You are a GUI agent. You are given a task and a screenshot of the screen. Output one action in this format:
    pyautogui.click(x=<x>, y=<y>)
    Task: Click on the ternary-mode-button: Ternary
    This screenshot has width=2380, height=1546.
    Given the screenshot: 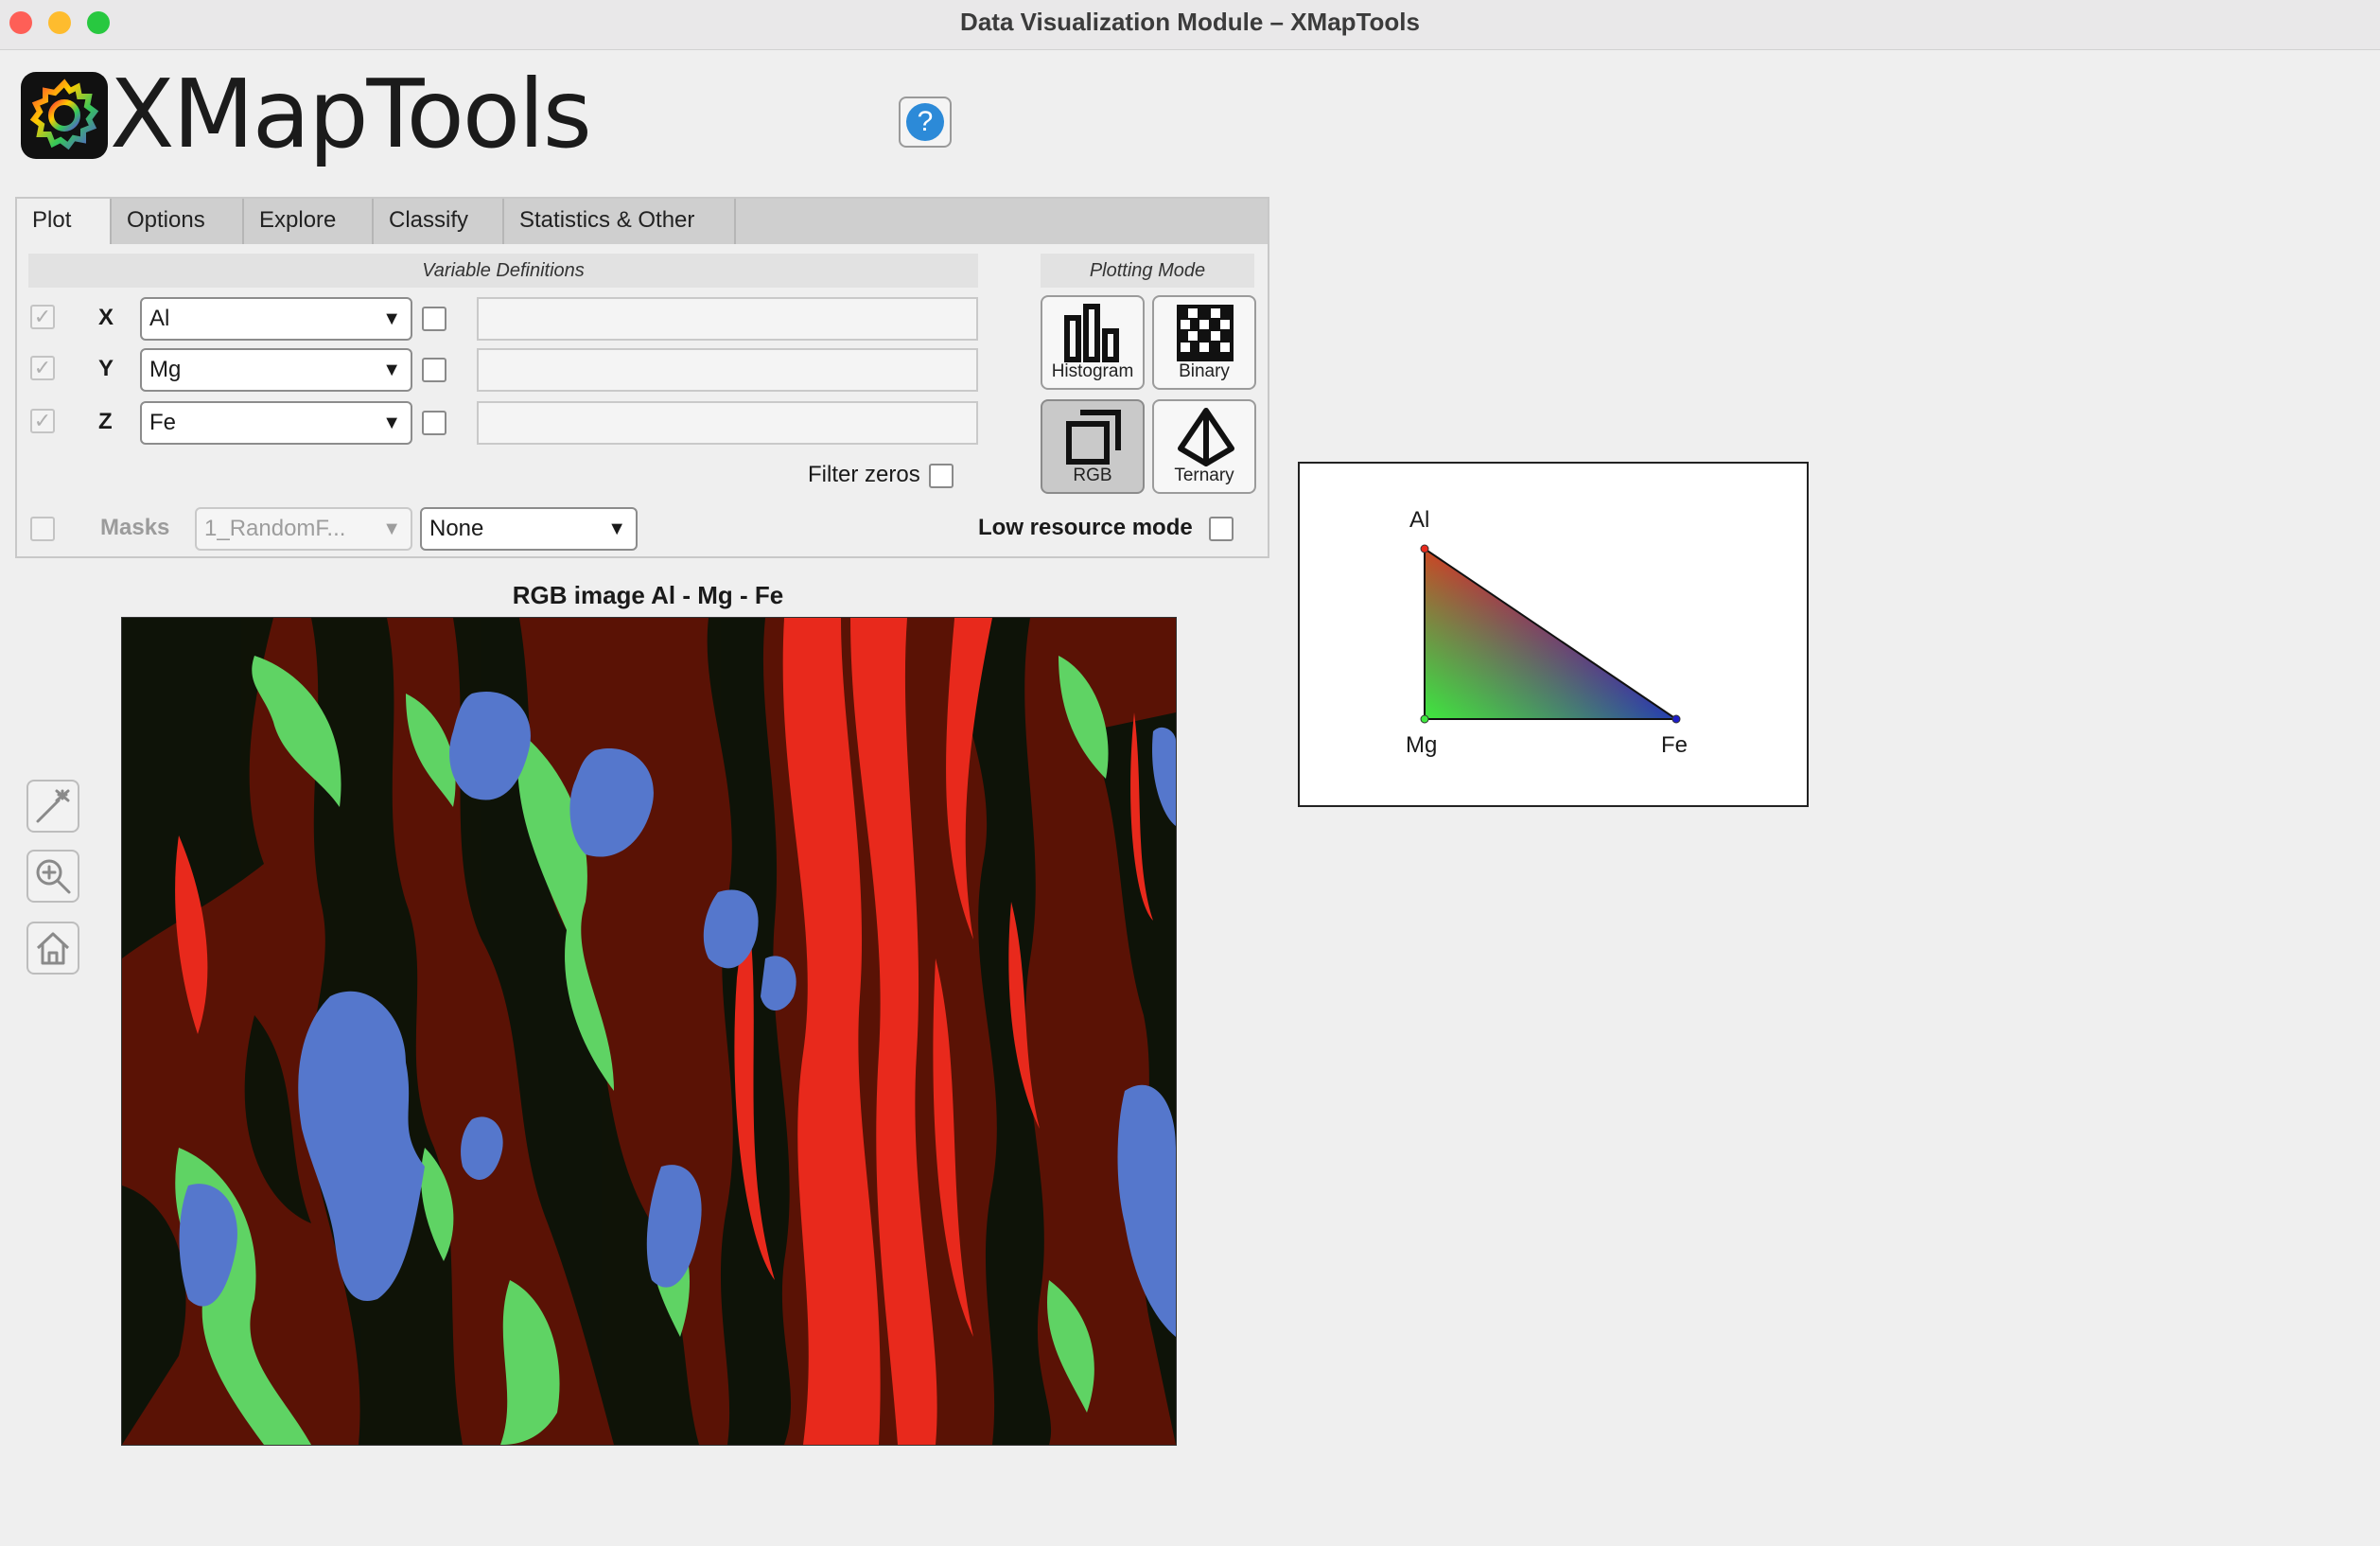 What is the action you would take?
    pyautogui.click(x=1204, y=447)
    